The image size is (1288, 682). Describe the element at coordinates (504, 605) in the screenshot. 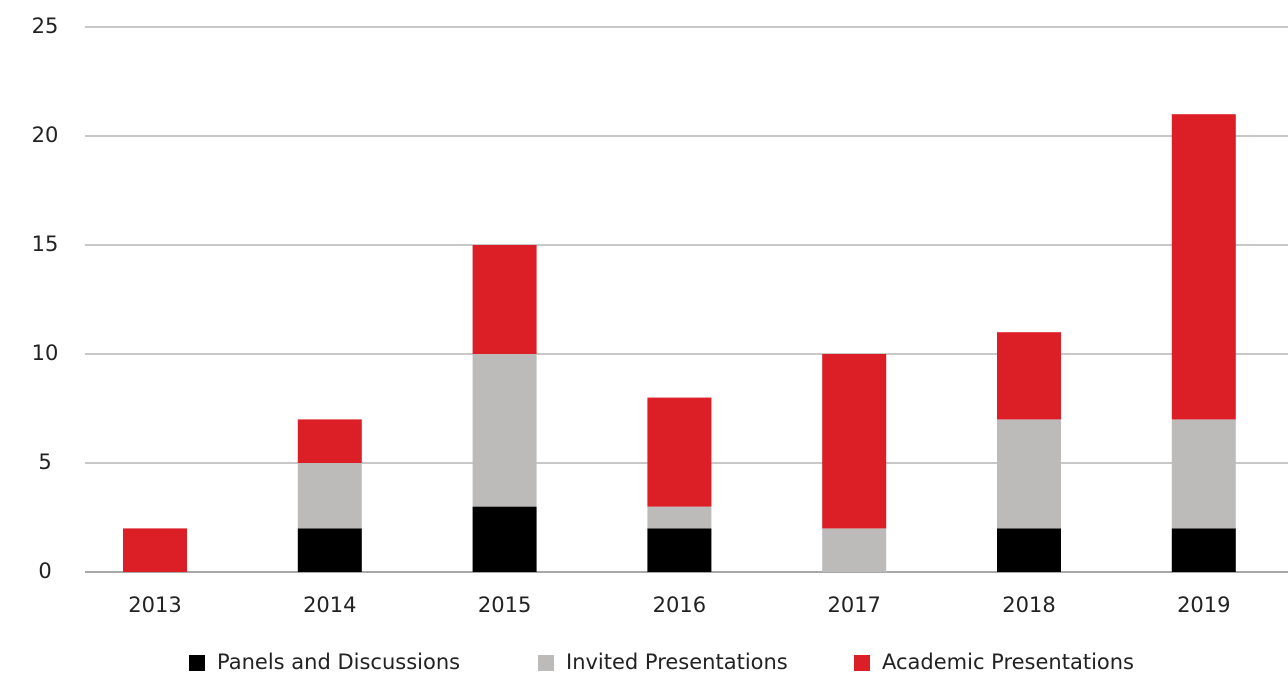

I see `x-tick-label: 2015` at that location.